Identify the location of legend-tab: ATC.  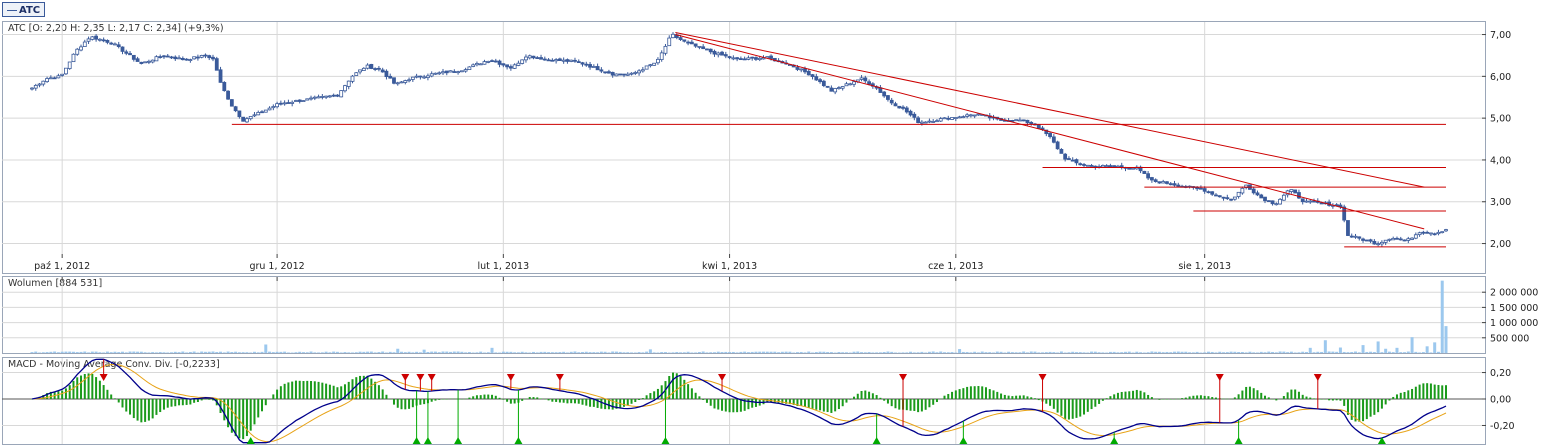
(24, 9).